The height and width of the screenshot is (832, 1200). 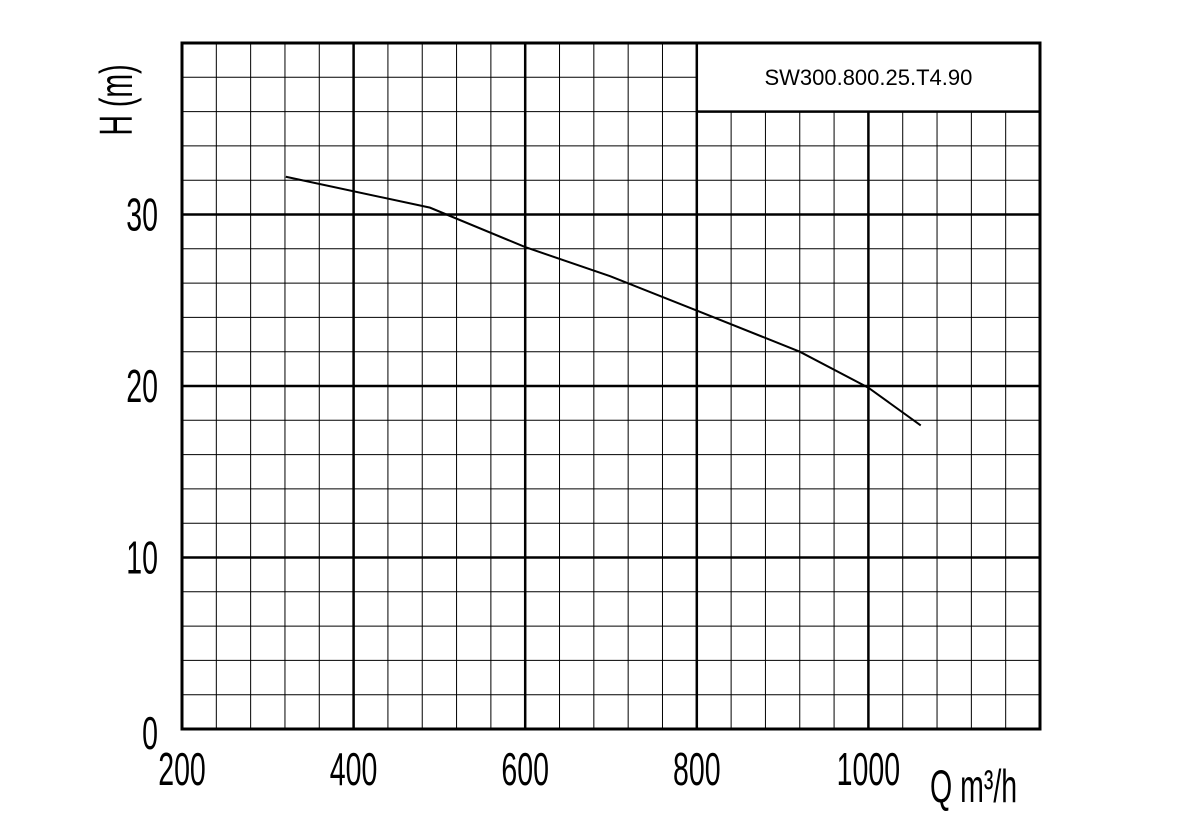 I want to click on x-tick-label: 1000, so click(x=868, y=770).